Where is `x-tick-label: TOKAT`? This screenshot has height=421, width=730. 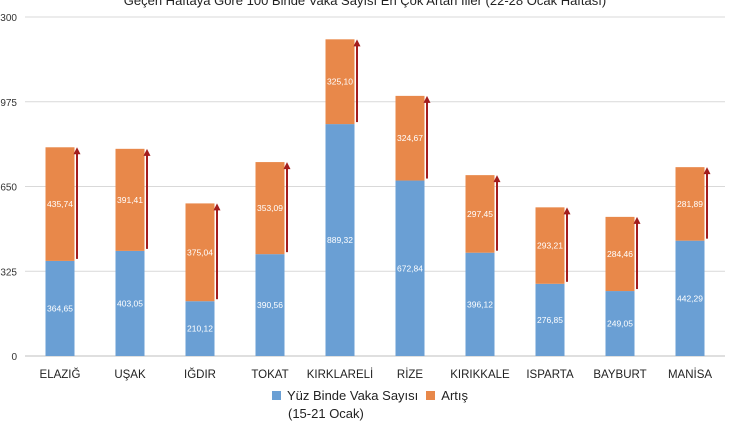 x-tick-label: TOKAT is located at coordinates (269, 375).